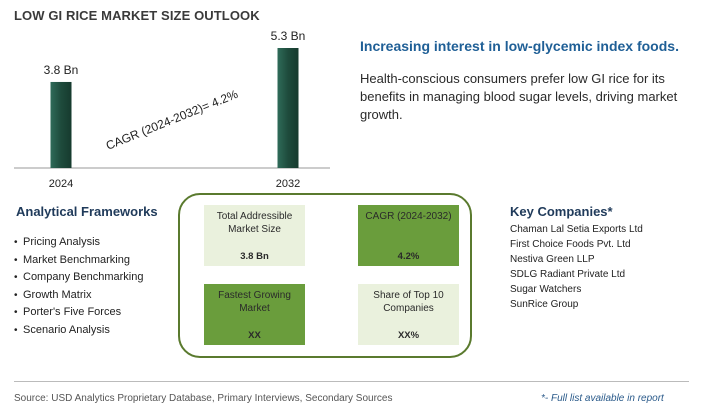 The height and width of the screenshot is (409, 701). Describe the element at coordinates (62, 242) in the screenshot. I see `framework-label: Pricing Analysis` at that location.